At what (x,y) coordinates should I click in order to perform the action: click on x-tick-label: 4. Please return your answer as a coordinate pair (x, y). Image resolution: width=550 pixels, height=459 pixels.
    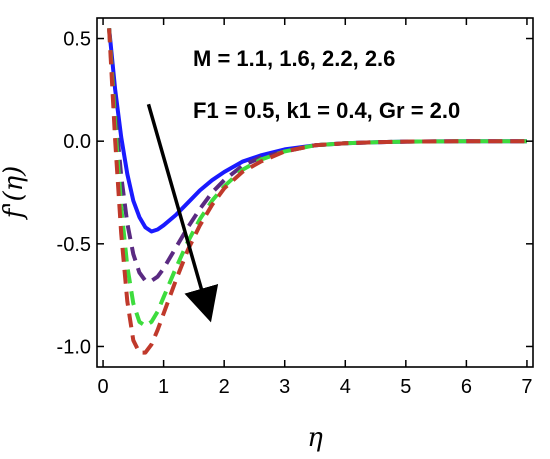
    Looking at the image, I should click on (345, 387).